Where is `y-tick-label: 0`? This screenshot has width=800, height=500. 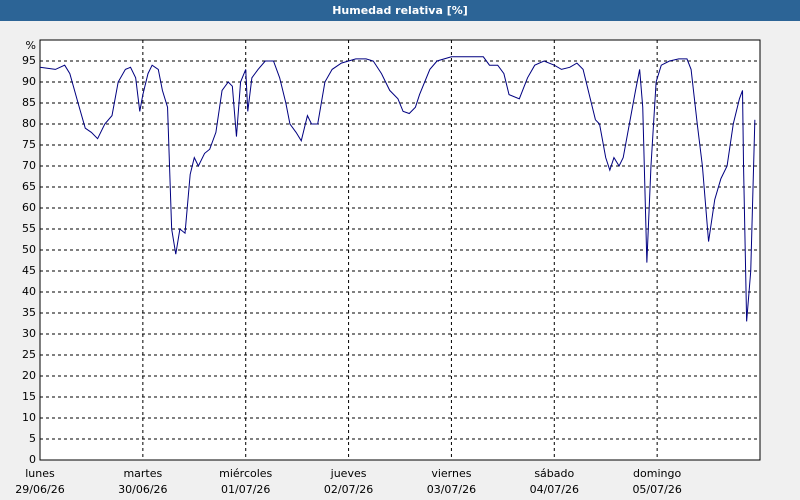
y-tick-label: 0 is located at coordinates (32, 459).